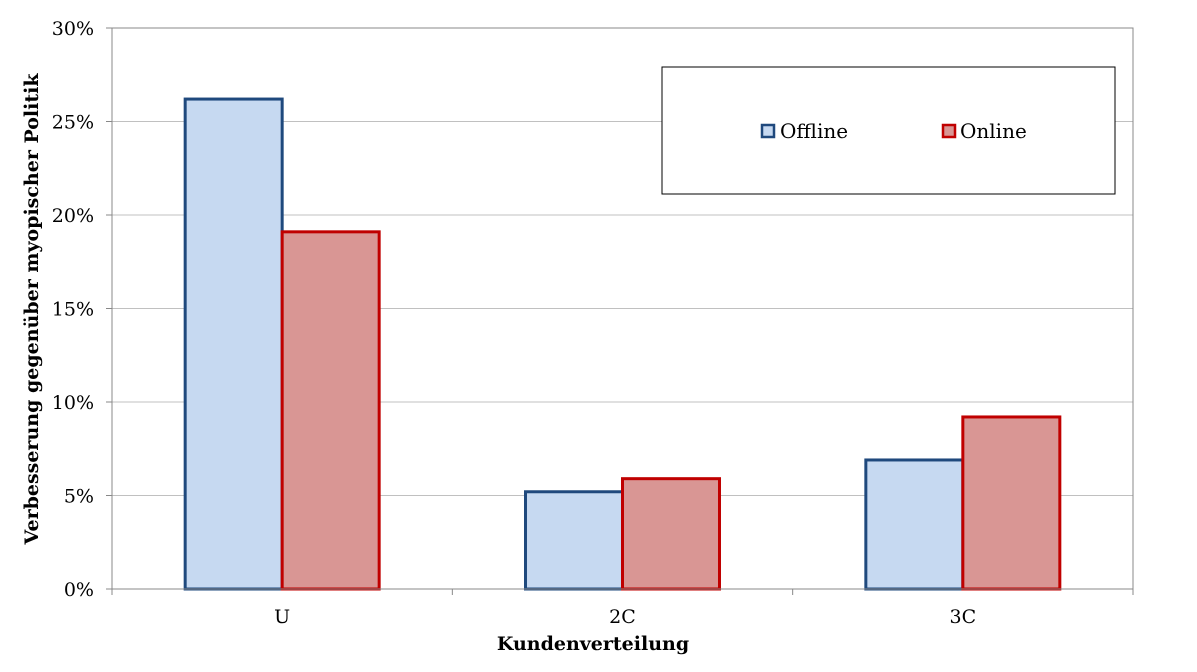 The height and width of the screenshot is (672, 1197). I want to click on bar-offline-u, so click(233, 344).